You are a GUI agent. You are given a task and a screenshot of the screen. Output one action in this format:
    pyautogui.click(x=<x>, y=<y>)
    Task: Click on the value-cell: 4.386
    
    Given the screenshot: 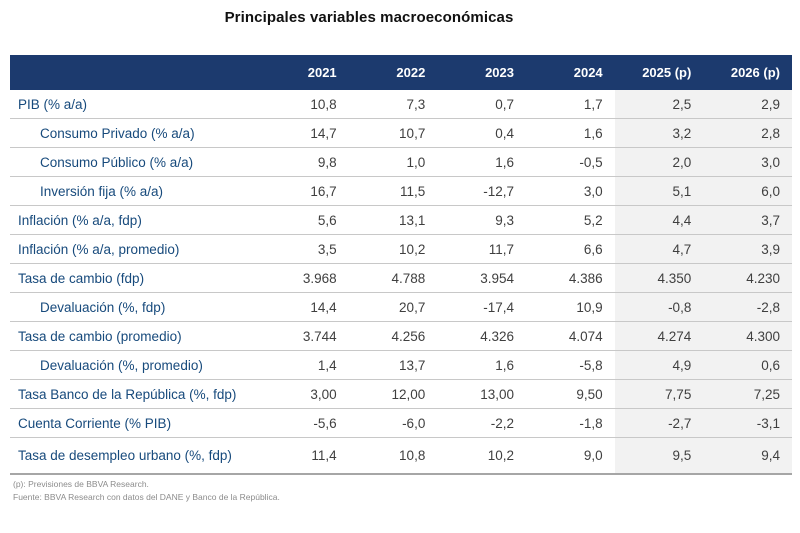 What is the action you would take?
    pyautogui.click(x=585, y=278)
    